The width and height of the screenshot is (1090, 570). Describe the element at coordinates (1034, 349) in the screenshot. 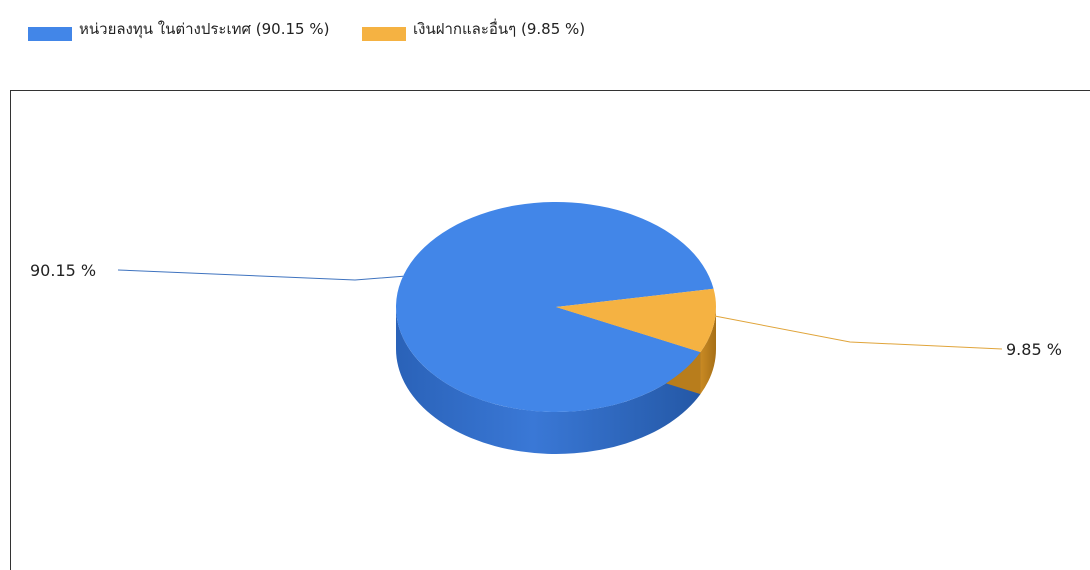

I see `data-label-deposits-and-others: 9.85 %` at that location.